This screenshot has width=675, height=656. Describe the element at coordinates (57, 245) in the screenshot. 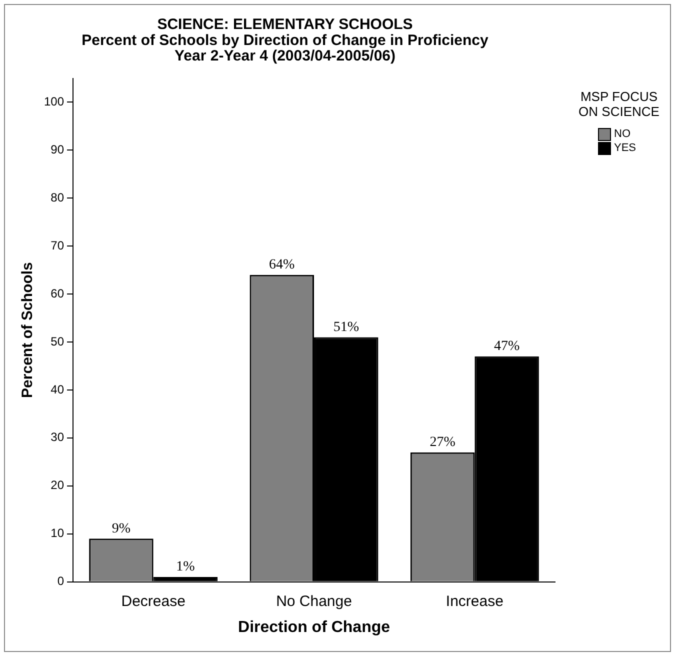

I see `y-tick-label: 70` at that location.